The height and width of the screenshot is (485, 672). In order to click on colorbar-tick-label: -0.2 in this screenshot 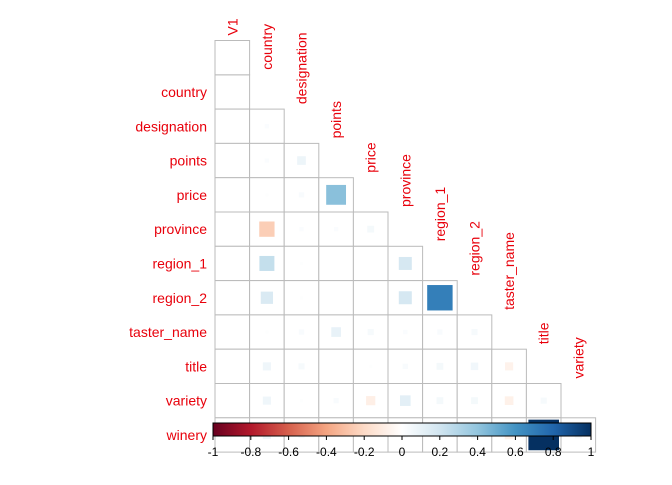, I will do `click(364, 452)`.